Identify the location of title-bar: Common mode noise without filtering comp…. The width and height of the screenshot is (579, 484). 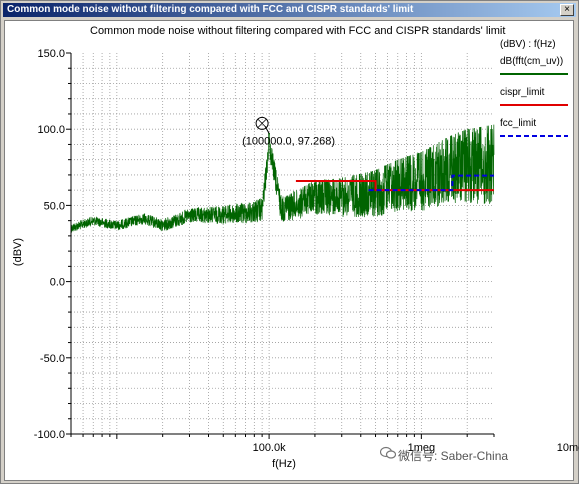
(289, 10).